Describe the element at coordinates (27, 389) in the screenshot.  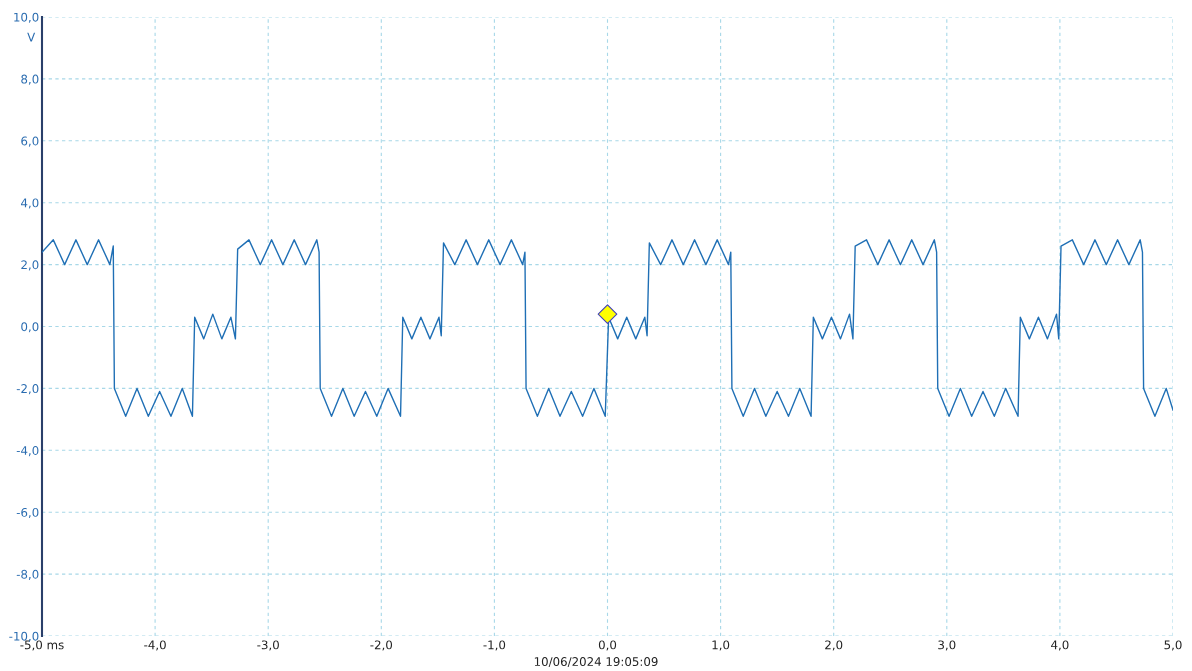
I see `y-tick-label: -2,0` at that location.